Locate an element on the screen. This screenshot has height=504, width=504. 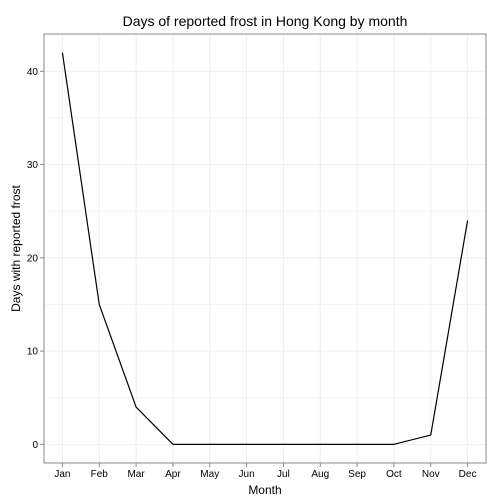
x-tick-label: Oct is located at coordinates (394, 474).